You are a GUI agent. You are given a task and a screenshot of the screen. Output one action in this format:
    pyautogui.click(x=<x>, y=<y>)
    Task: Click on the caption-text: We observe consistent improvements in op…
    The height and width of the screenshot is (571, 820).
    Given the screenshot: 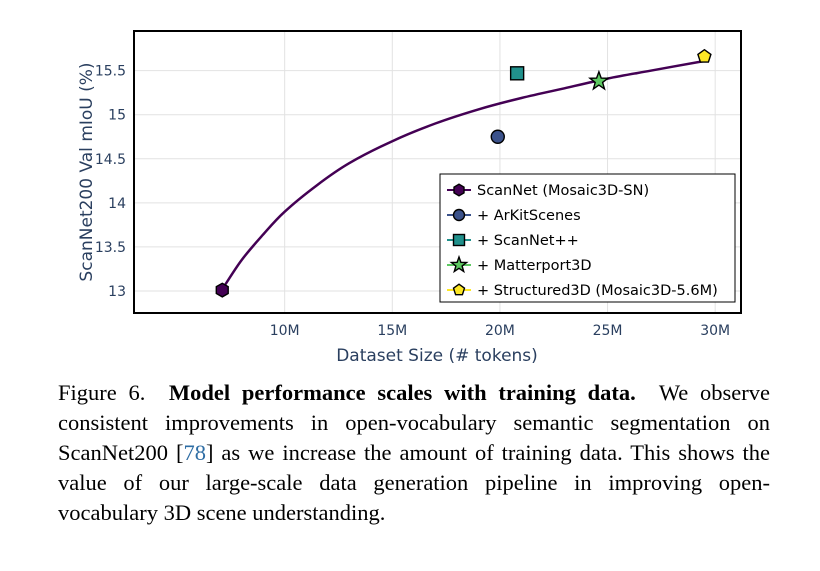 What is the action you would take?
    pyautogui.click(x=414, y=422)
    